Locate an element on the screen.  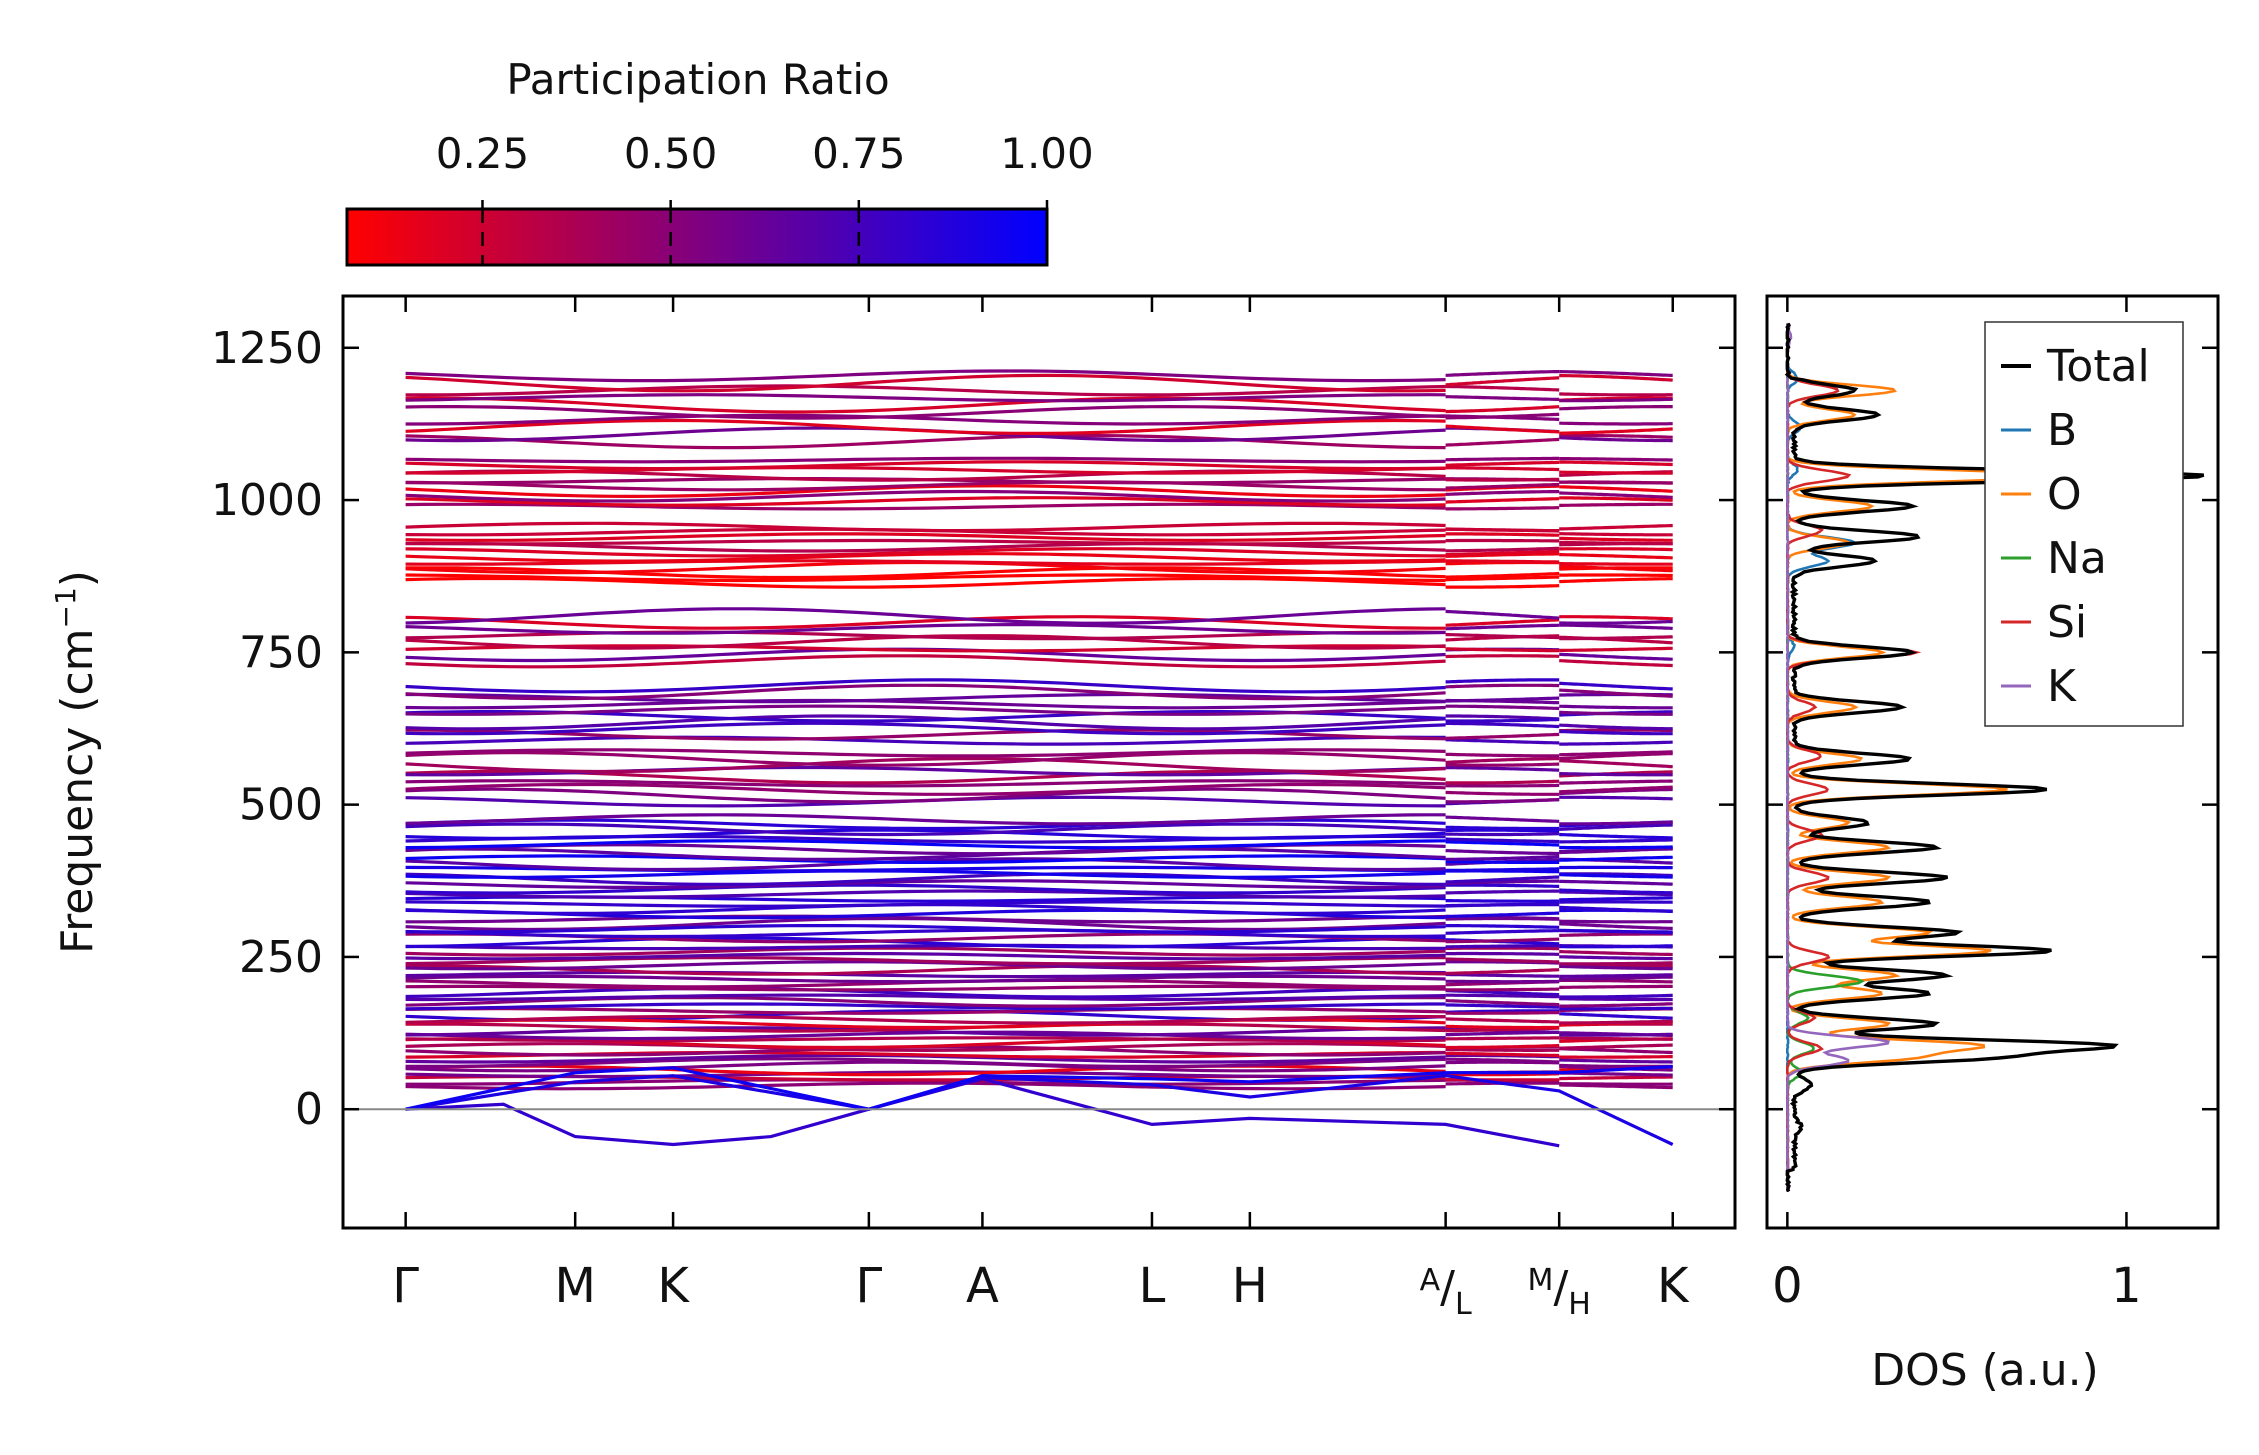
colorbar: Participation Ratio 0.25 0.50 0.75 1.00 is located at coordinates (719, 161).